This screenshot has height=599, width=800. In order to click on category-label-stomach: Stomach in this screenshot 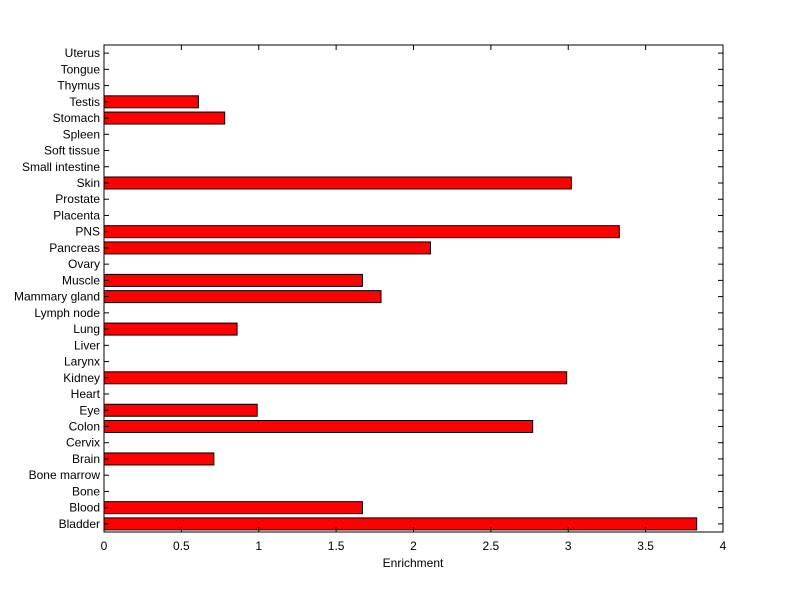, I will do `click(76, 118)`.